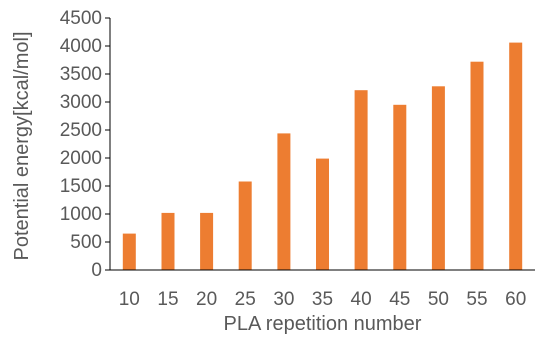 The image size is (538, 337). Describe the element at coordinates (81, 46) in the screenshot. I see `y-tick-label: 4000` at that location.